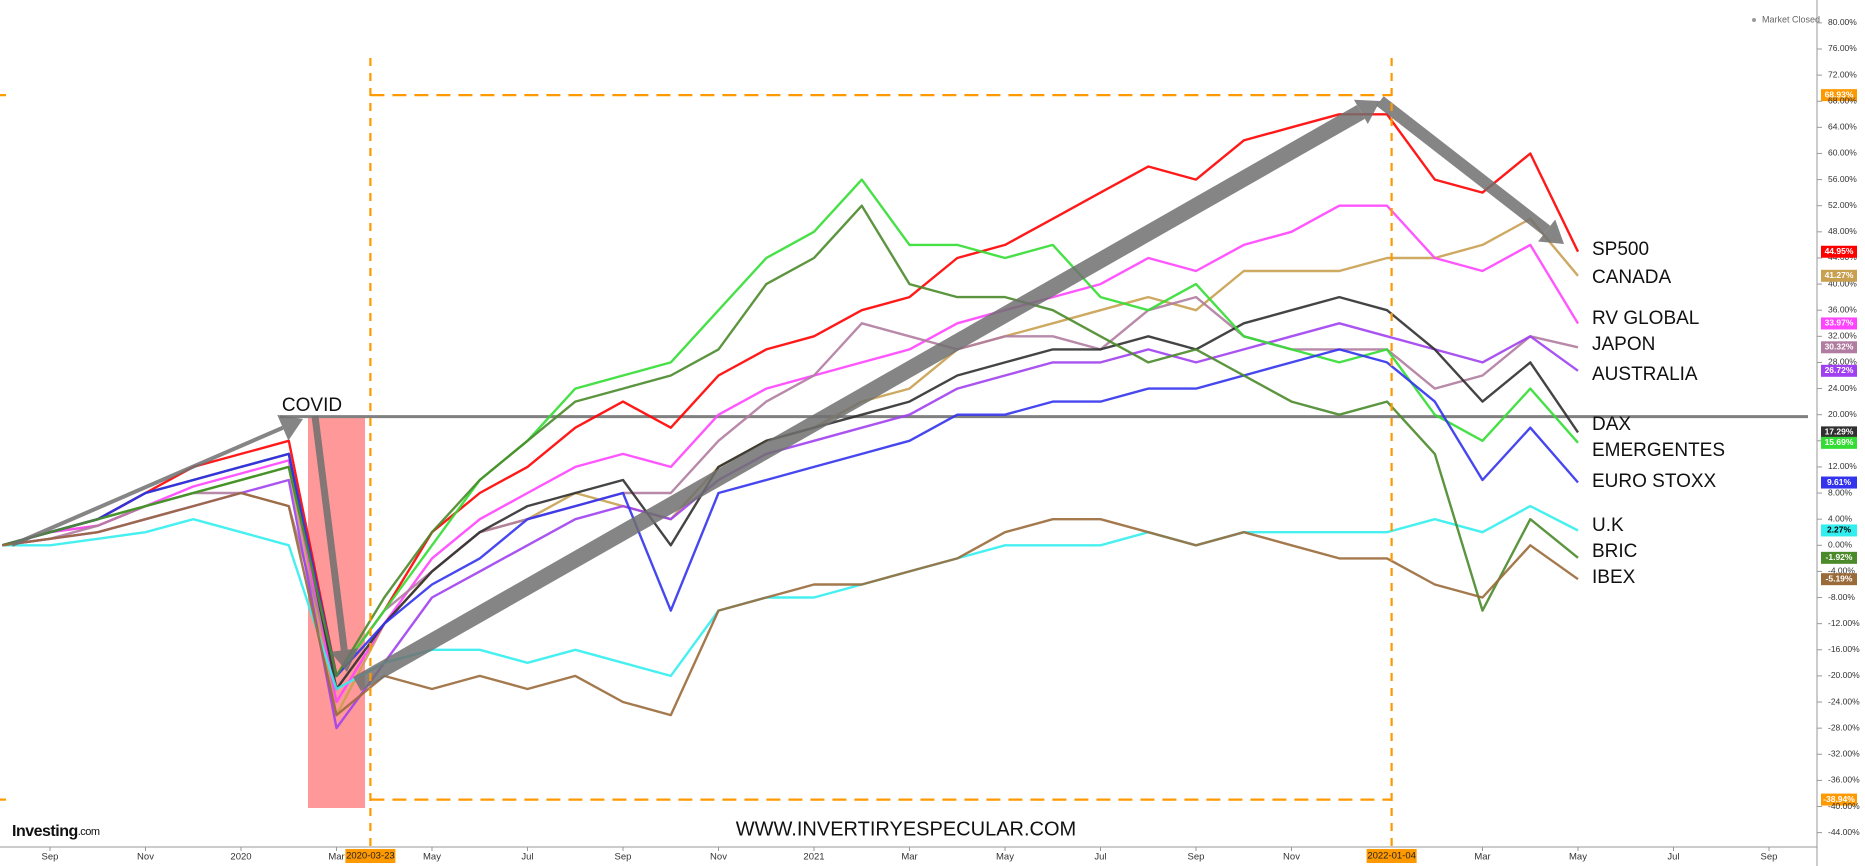 The height and width of the screenshot is (866, 1865). I want to click on series-label: EMERGENTES, so click(1658, 450).